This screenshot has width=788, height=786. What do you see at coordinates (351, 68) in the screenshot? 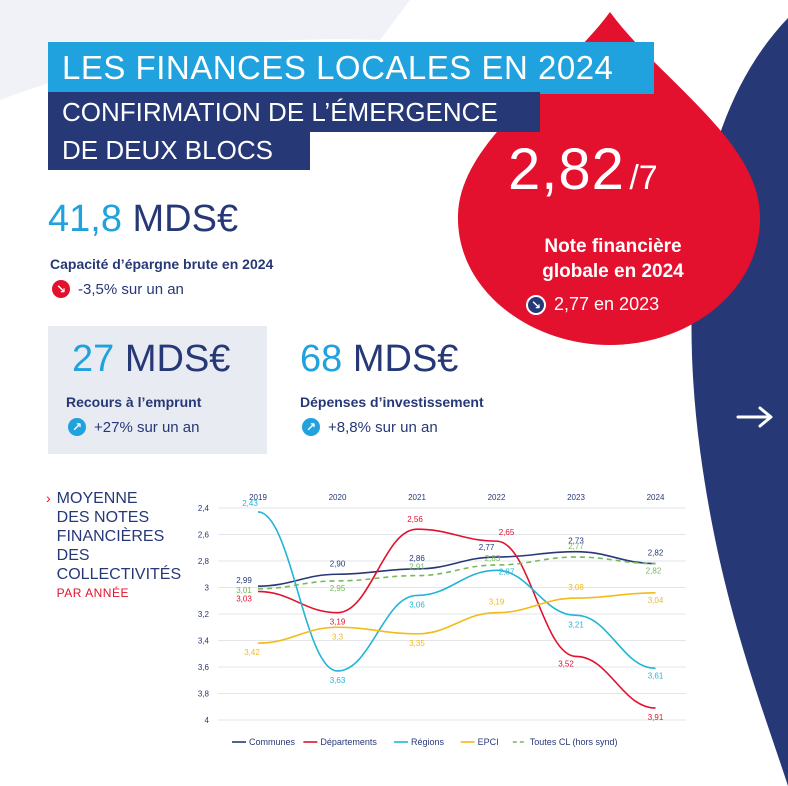
I see `page-title: LES FINANCES LOCALES EN 2024` at bounding box center [351, 68].